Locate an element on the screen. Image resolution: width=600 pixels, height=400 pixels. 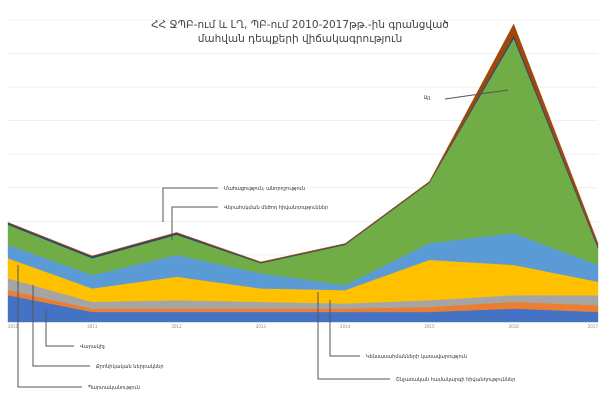
annotation-label: Պարտականություն is located at coordinates (114, 388).